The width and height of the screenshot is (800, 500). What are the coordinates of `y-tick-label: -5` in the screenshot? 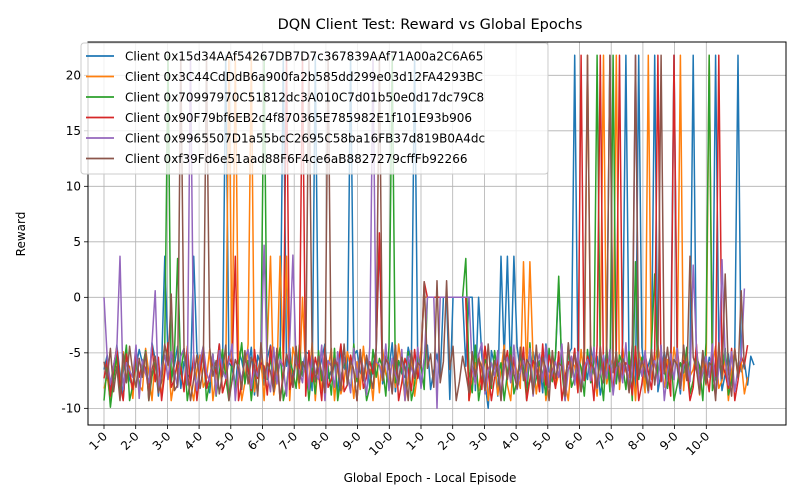 It's located at (75, 353).